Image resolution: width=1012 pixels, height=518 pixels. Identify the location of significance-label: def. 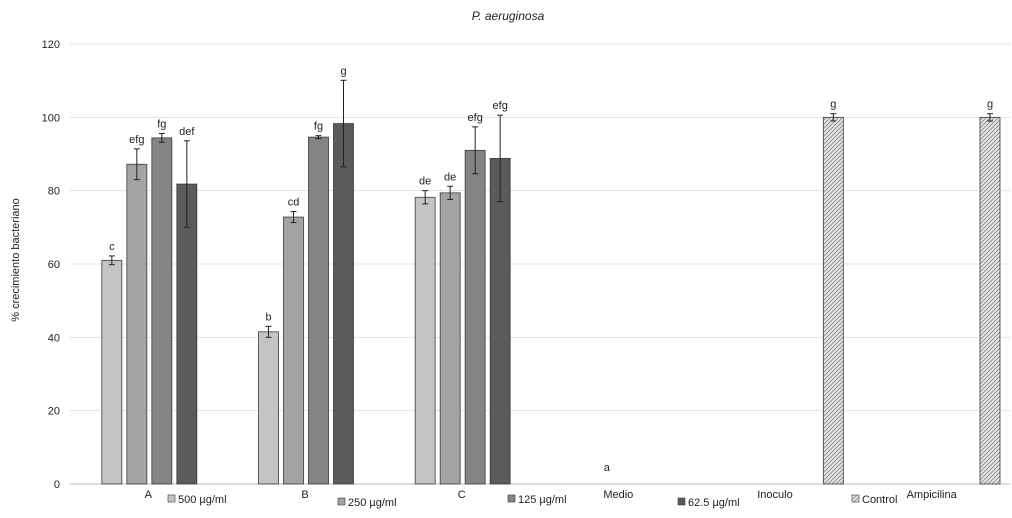
(187, 132).